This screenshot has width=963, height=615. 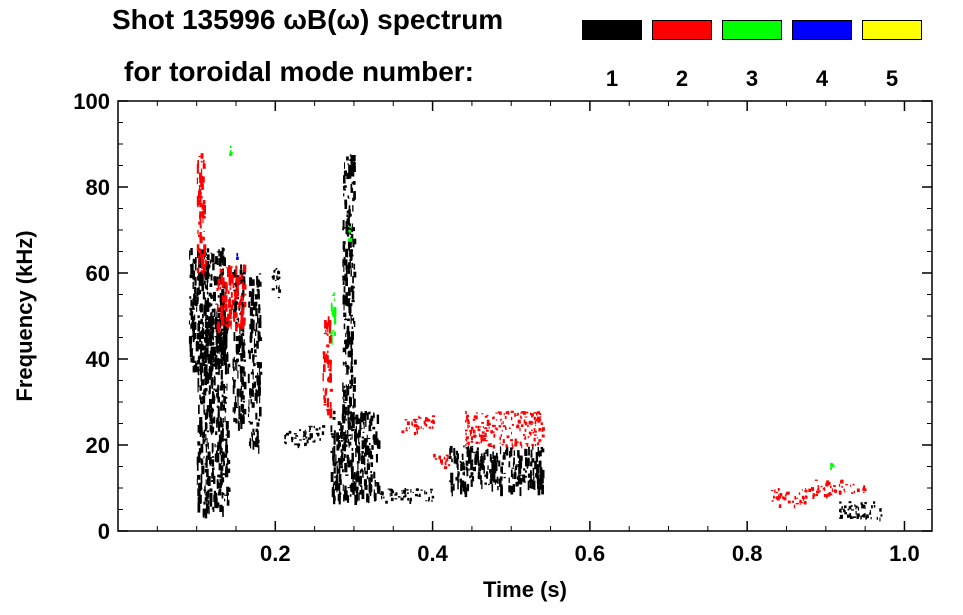 What do you see at coordinates (299, 71) in the screenshot?
I see `legend-caption: for toroidal mode number:` at bounding box center [299, 71].